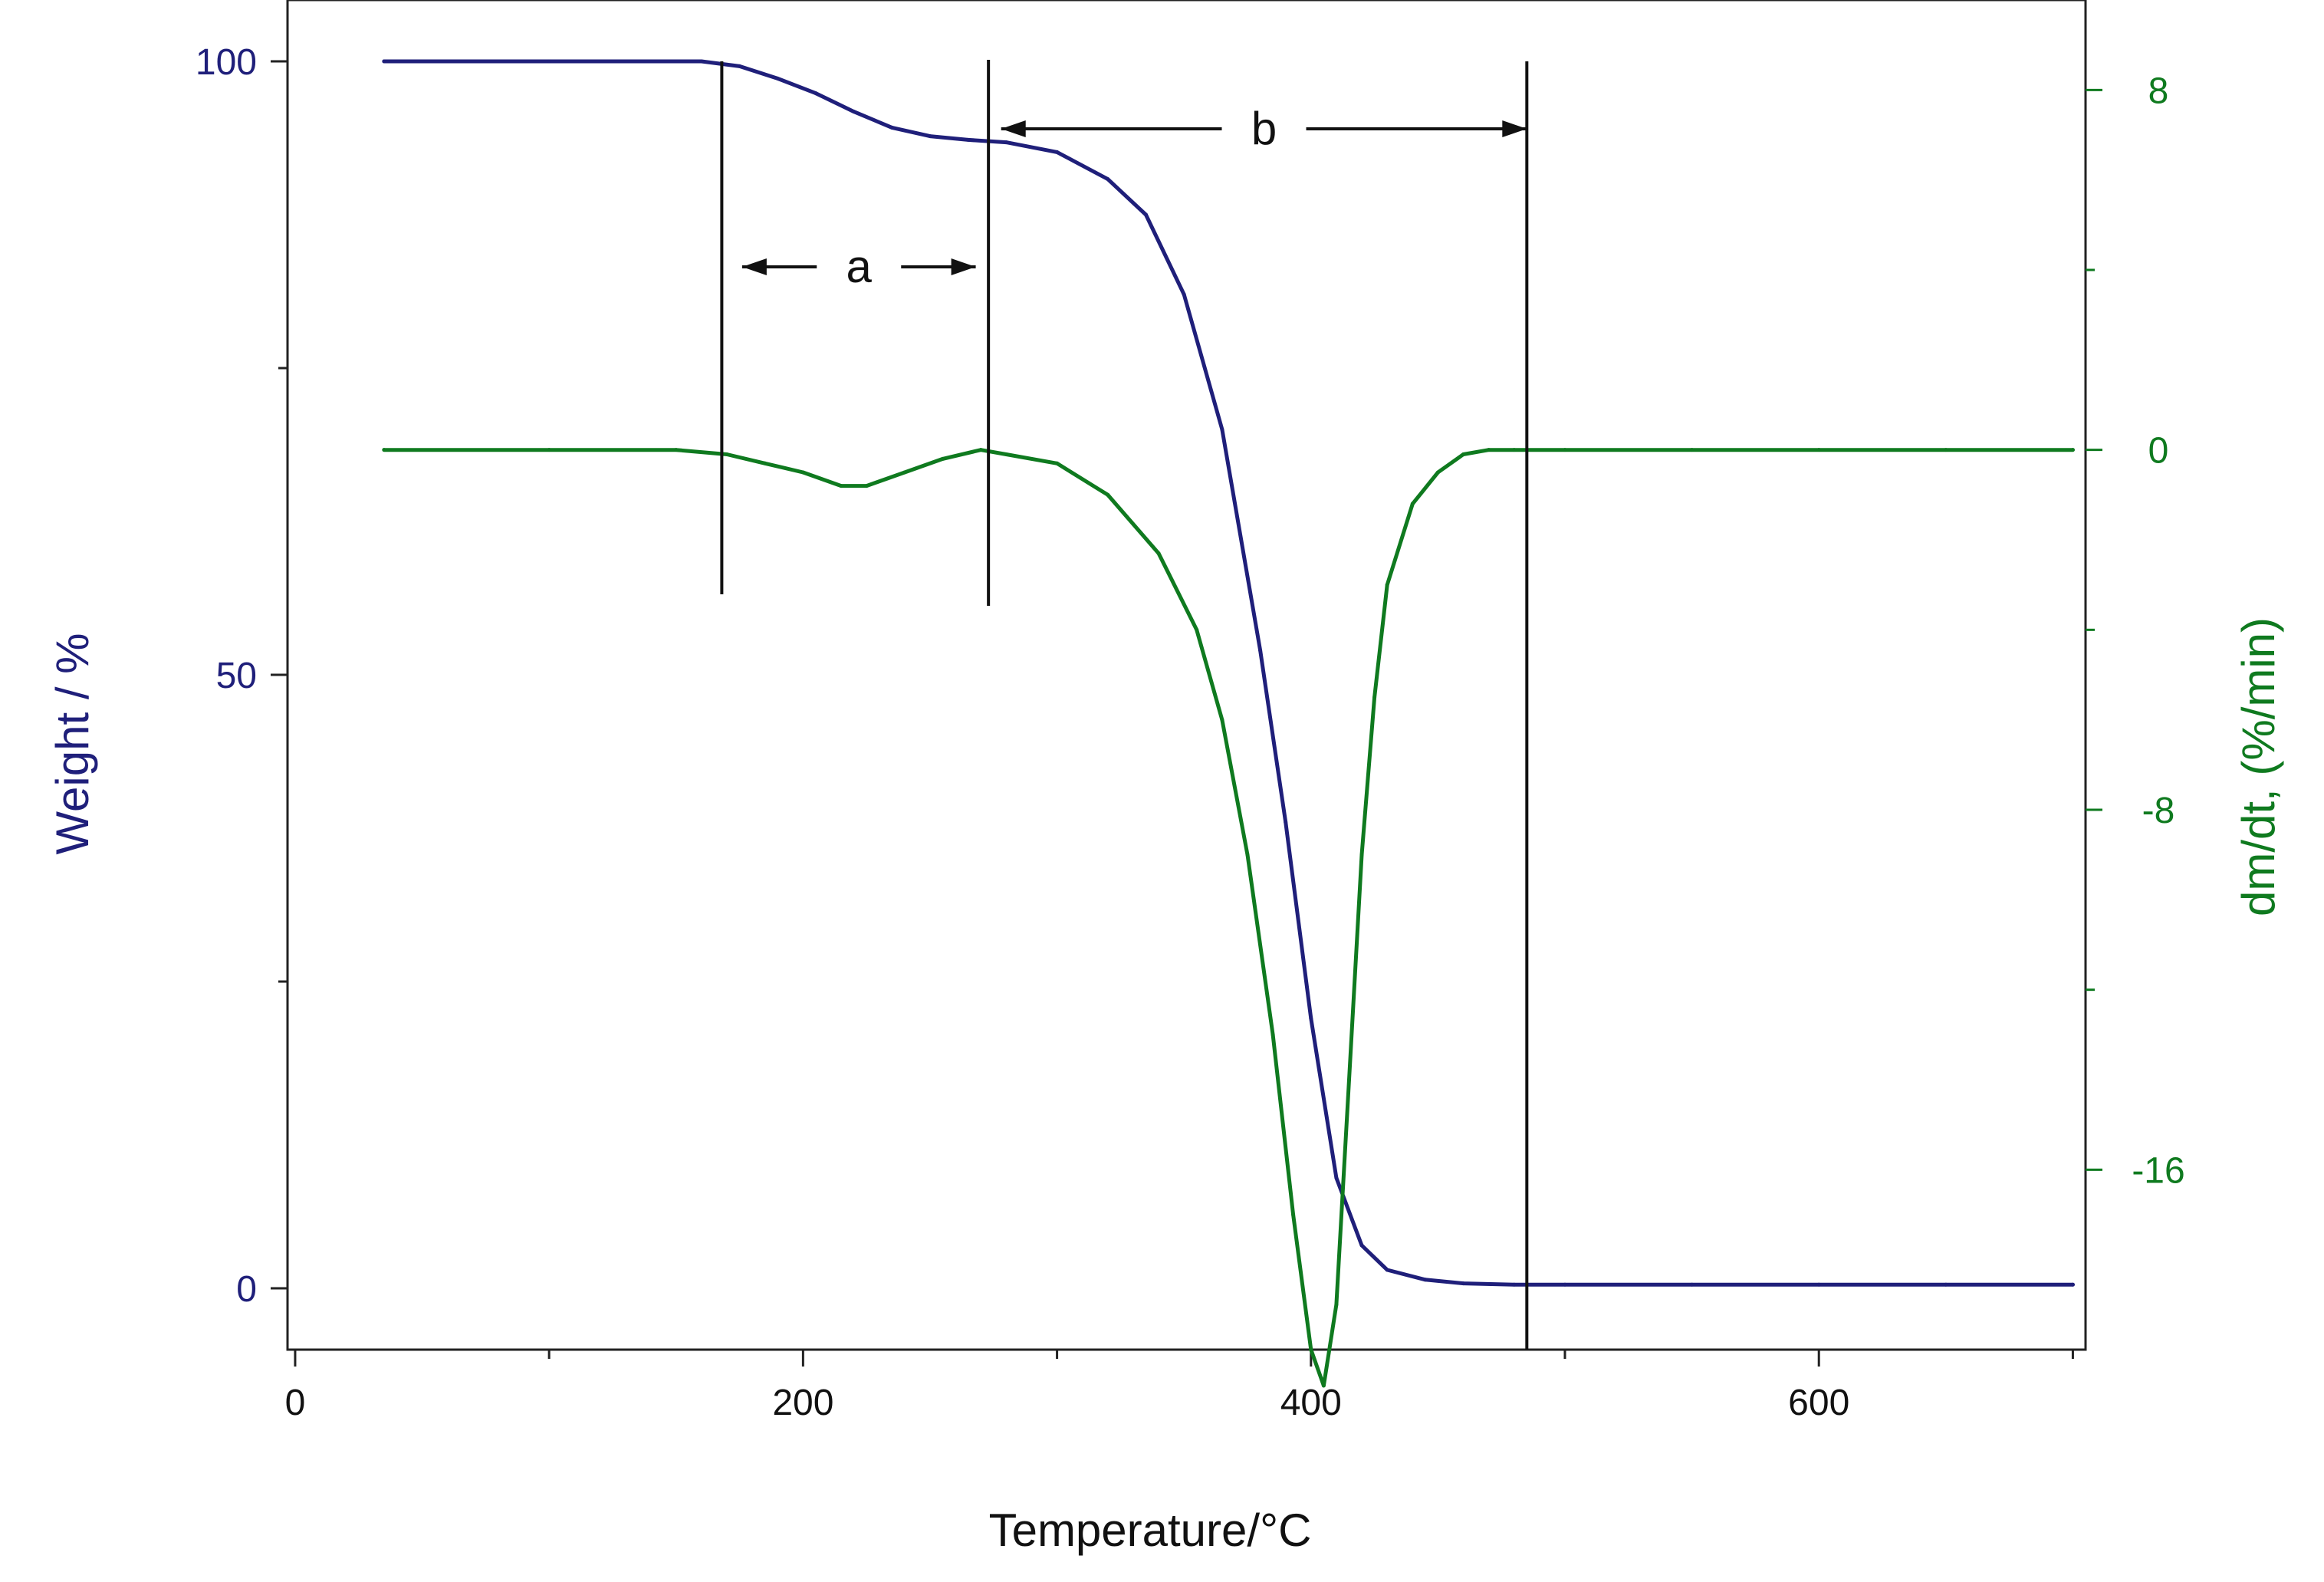 The height and width of the screenshot is (1582, 2324). Describe the element at coordinates (1818, 1403) in the screenshot. I see `x-tick-label: 600` at that location.